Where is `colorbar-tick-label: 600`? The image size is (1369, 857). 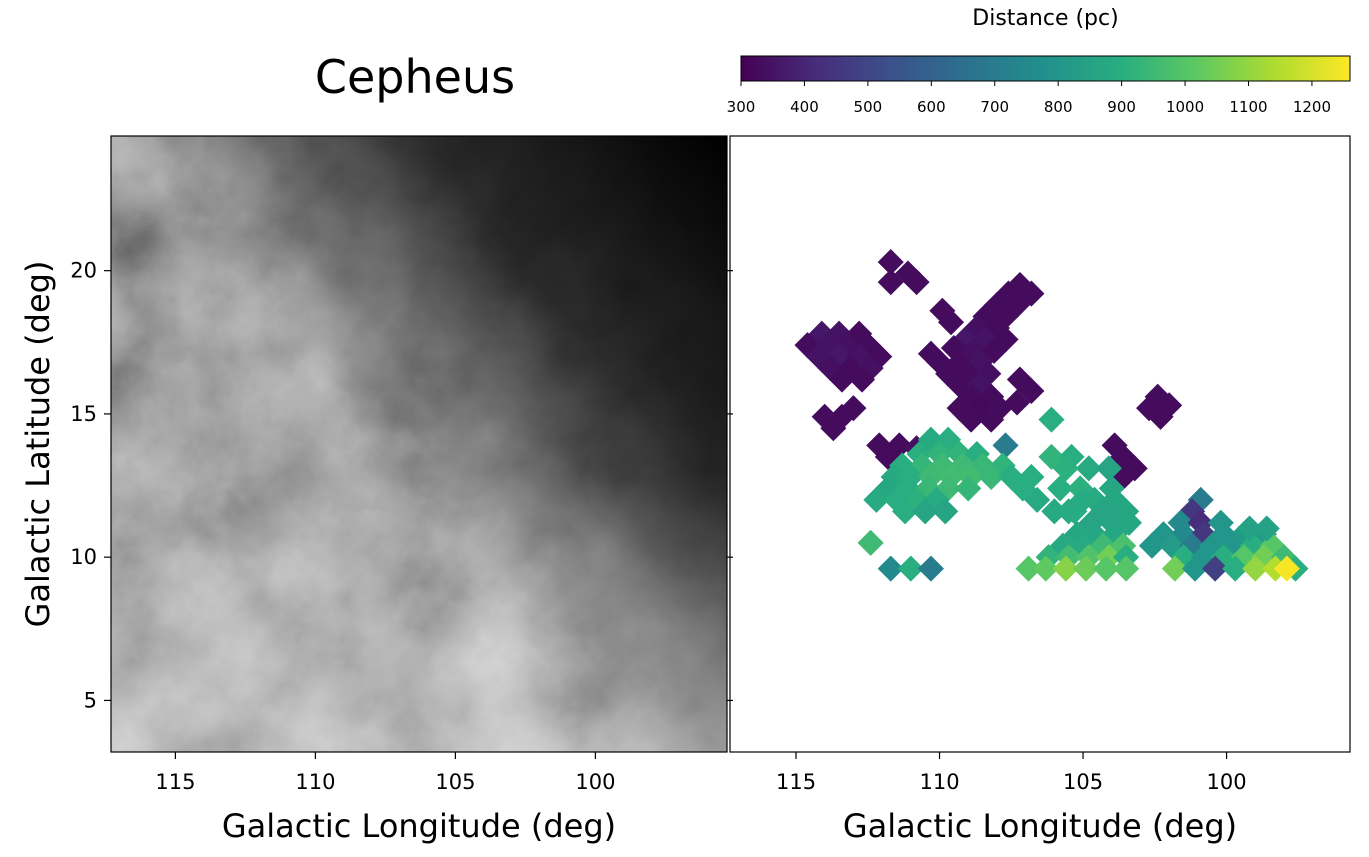
colorbar-tick-label: 600 is located at coordinates (931, 107).